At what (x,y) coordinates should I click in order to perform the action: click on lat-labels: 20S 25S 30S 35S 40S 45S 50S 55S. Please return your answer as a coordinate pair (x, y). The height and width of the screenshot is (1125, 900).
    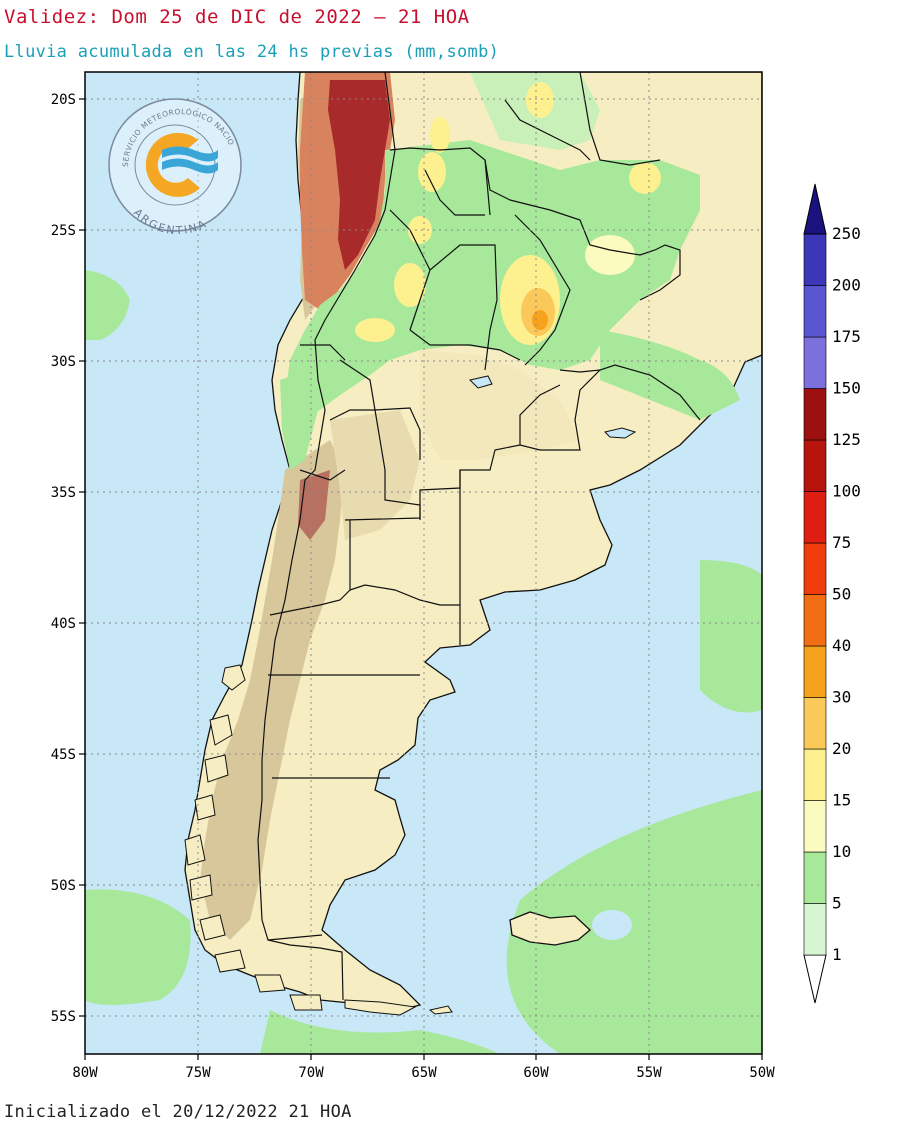
    Looking at the image, I should click on (63, 558).